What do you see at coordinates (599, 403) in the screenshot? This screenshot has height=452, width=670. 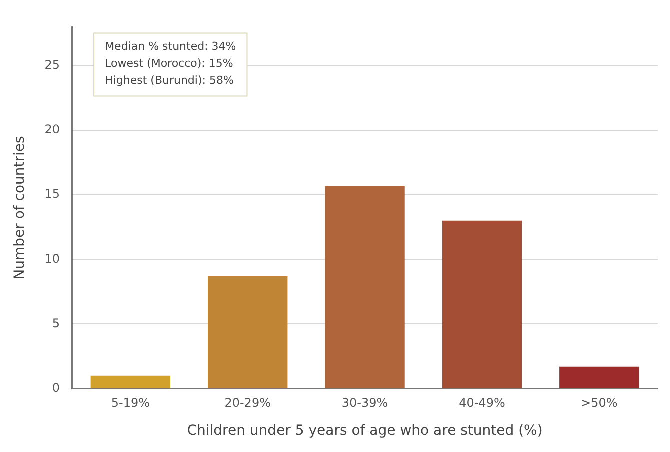 I see `x-tick-label: >50%` at bounding box center [599, 403].